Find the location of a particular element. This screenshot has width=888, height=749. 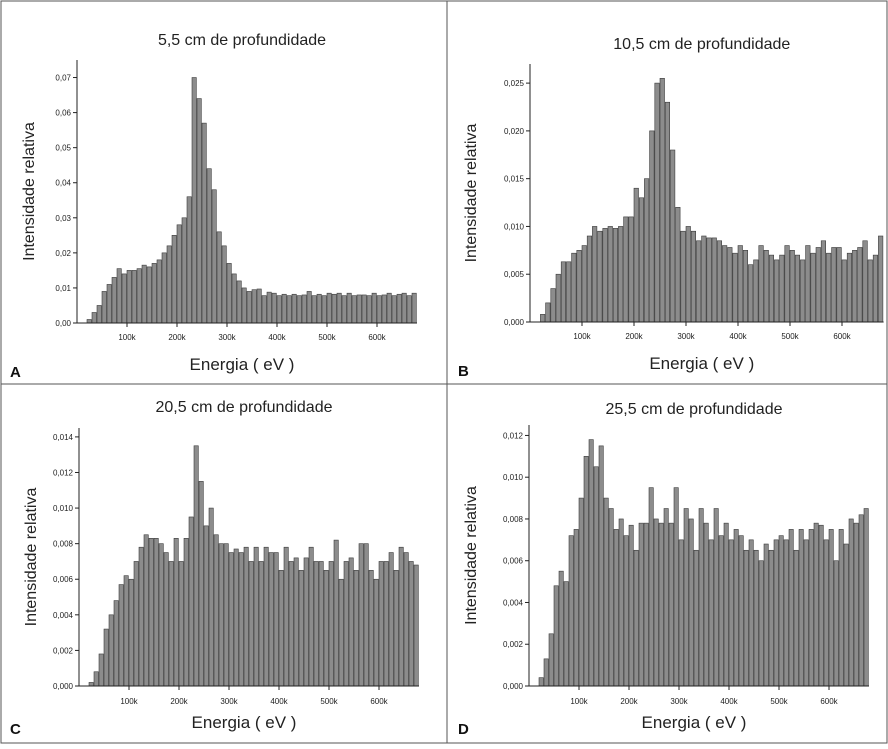

y-tick-label: 0,010 is located at coordinates (514, 226).